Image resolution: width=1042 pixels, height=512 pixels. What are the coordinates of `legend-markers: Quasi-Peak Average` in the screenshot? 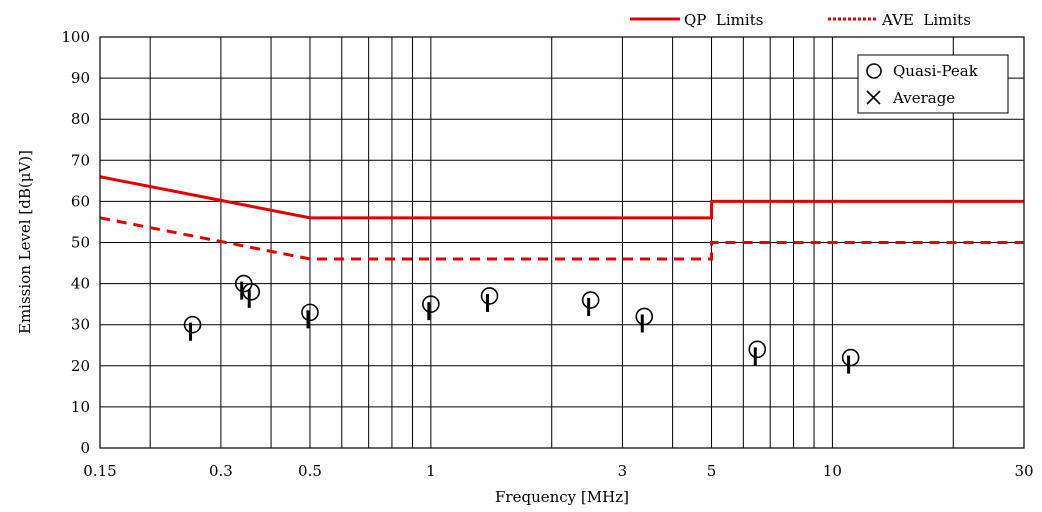 It's located at (933, 84).